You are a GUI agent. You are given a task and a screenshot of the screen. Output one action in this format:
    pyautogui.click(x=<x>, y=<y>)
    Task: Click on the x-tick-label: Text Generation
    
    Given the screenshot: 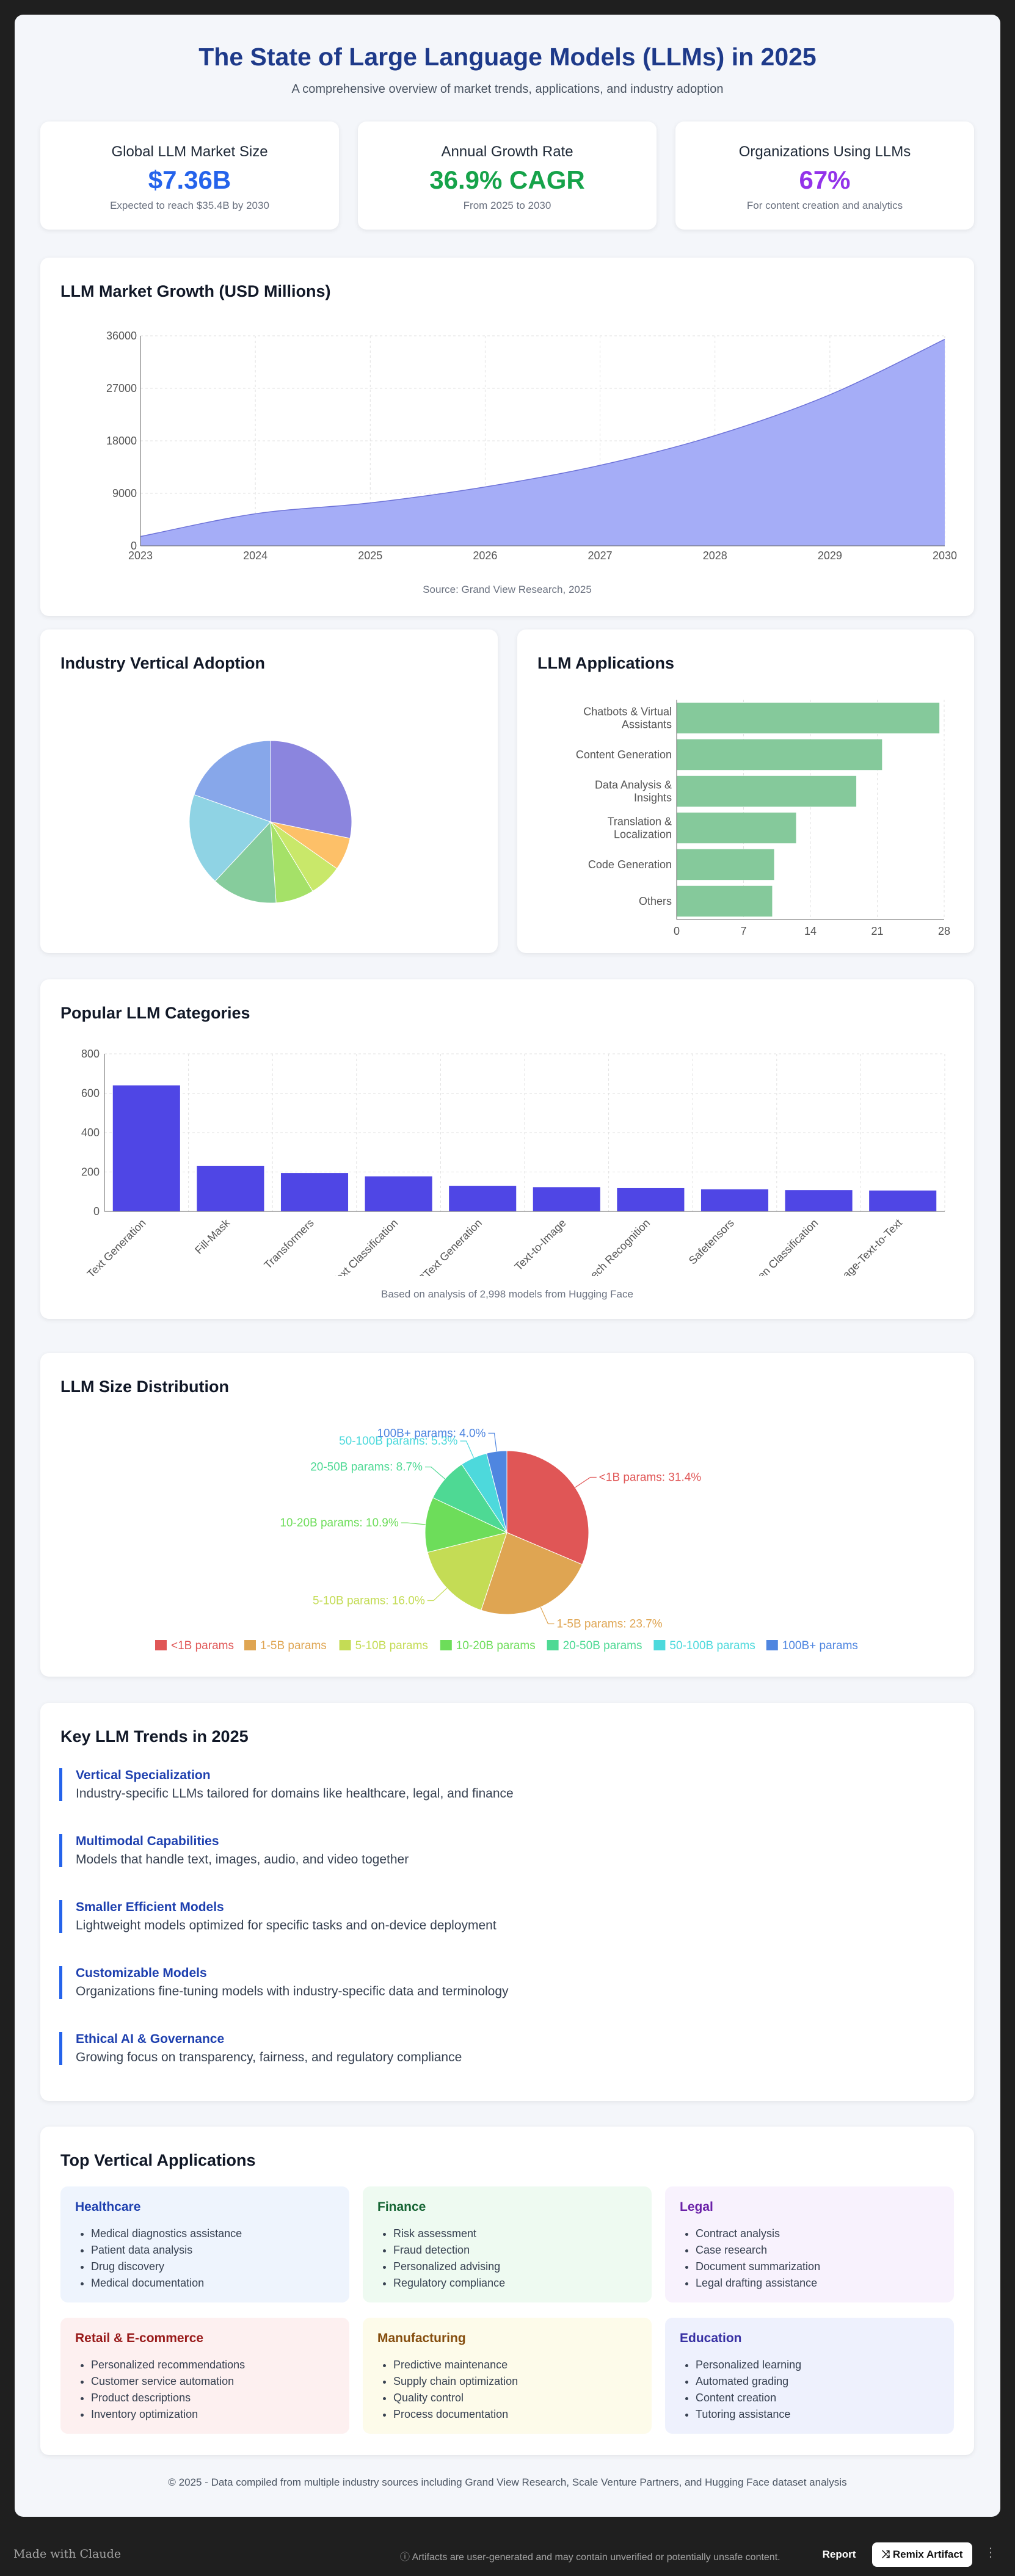 What is the action you would take?
    pyautogui.click(x=116, y=1248)
    